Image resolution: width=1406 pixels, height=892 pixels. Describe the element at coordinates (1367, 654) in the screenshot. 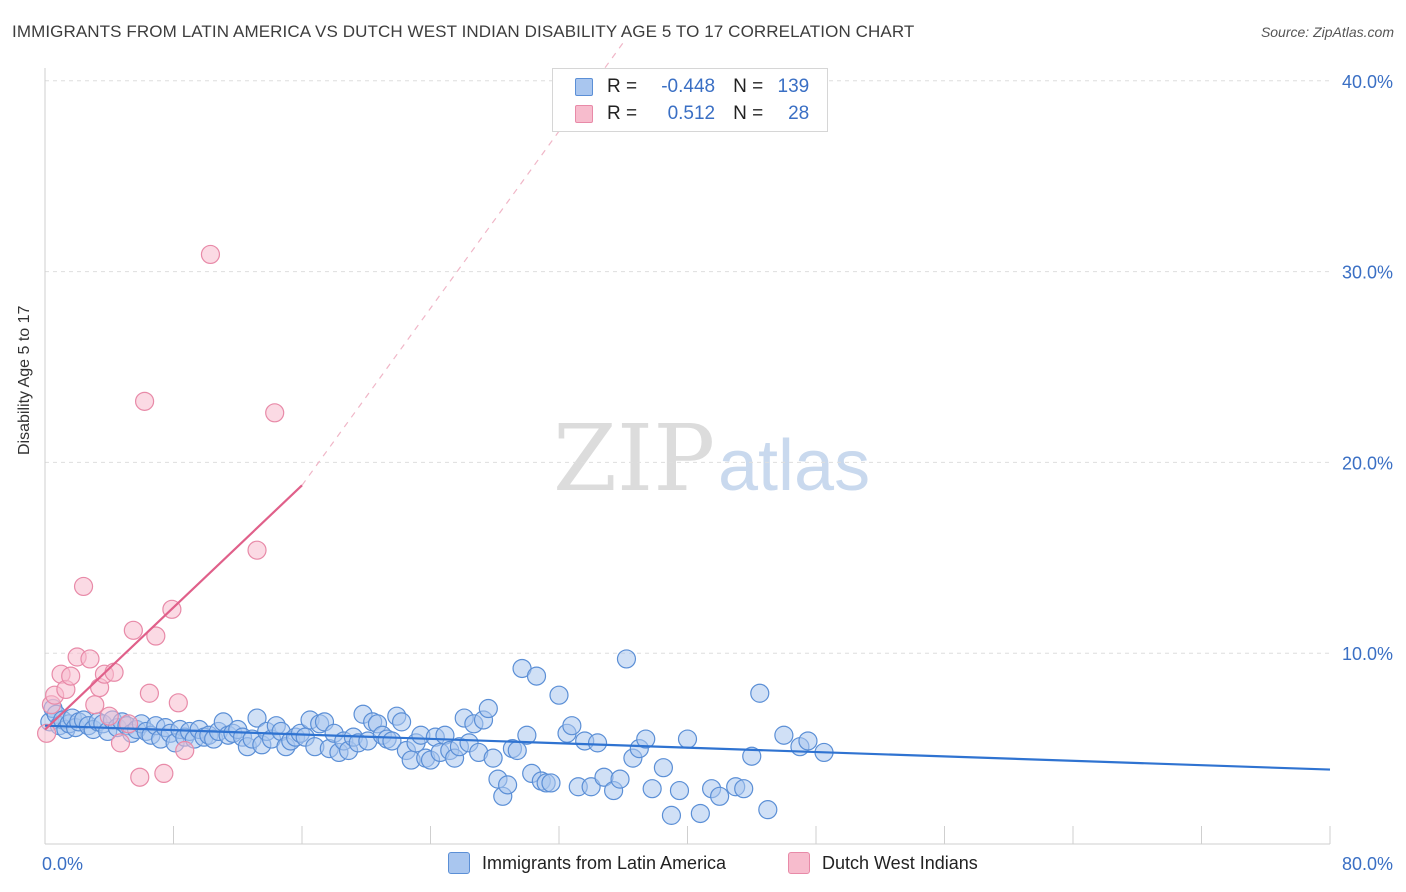

I see `y-tick-label: 10.0%` at that location.